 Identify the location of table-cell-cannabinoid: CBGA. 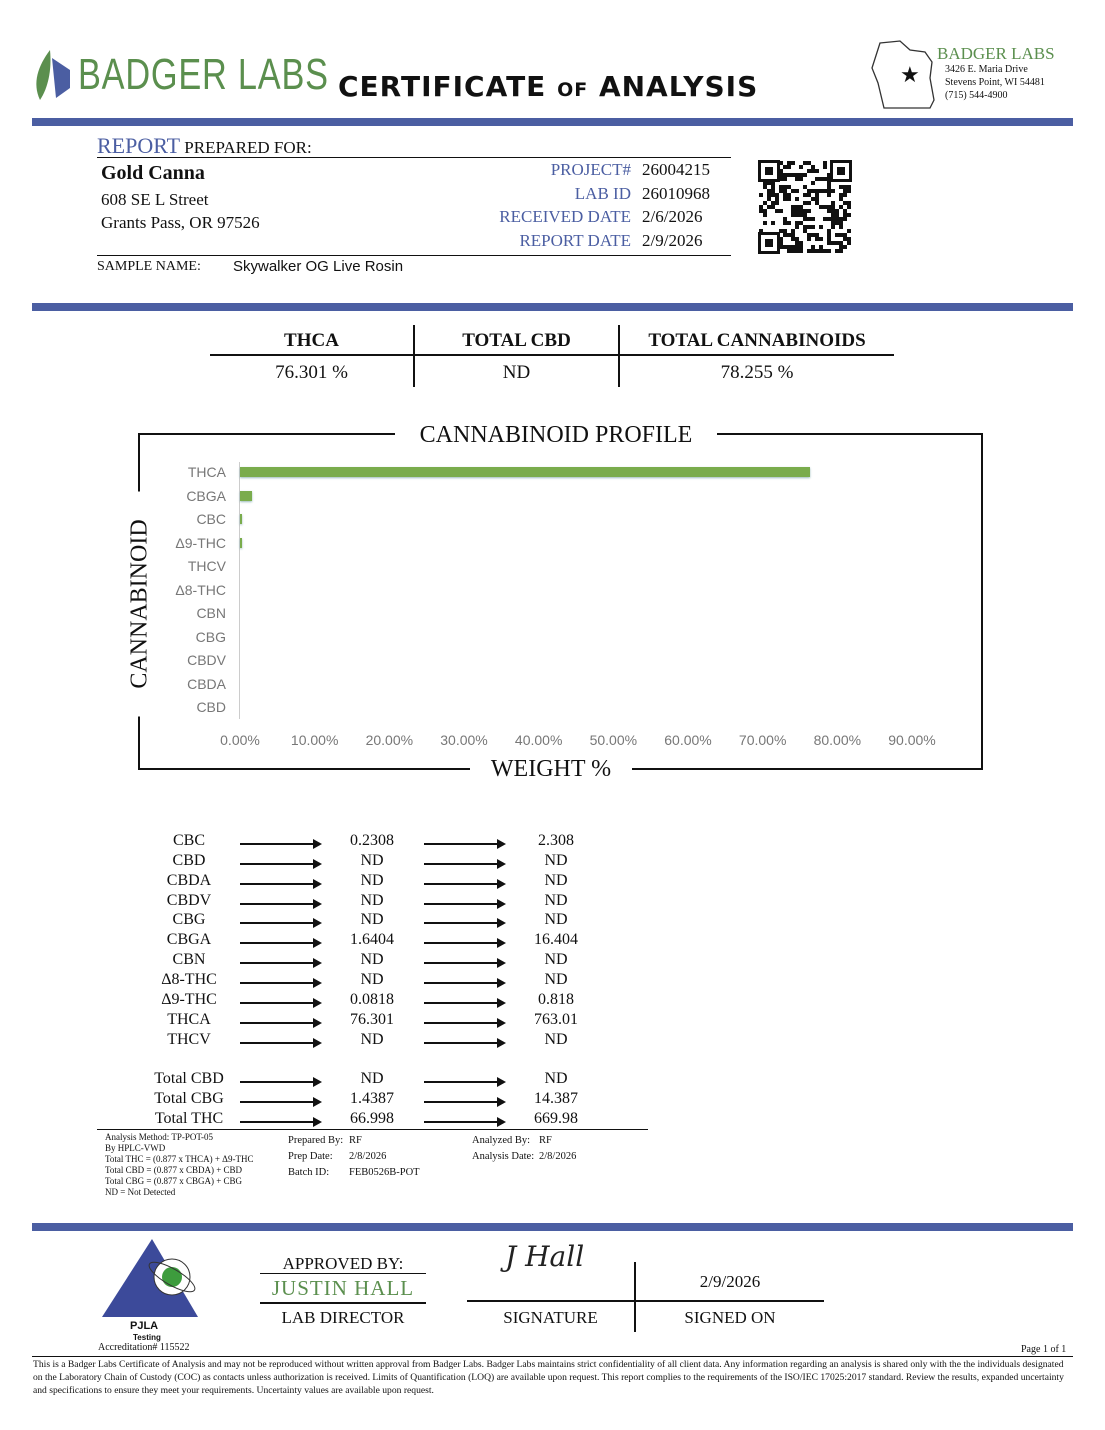
(189, 940).